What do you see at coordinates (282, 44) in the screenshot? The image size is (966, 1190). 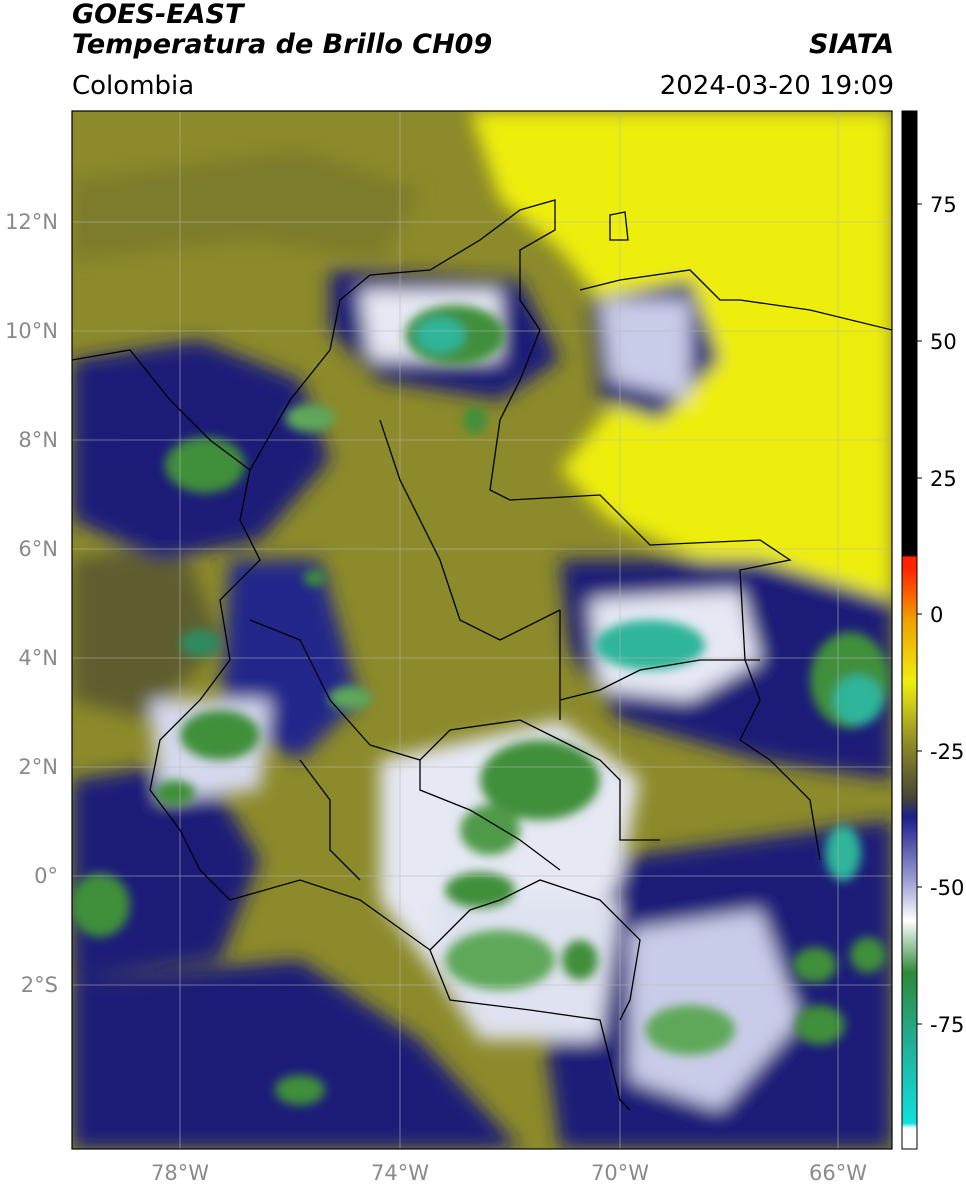 I see `product-title: Temperatura de Brillo CH09` at bounding box center [282, 44].